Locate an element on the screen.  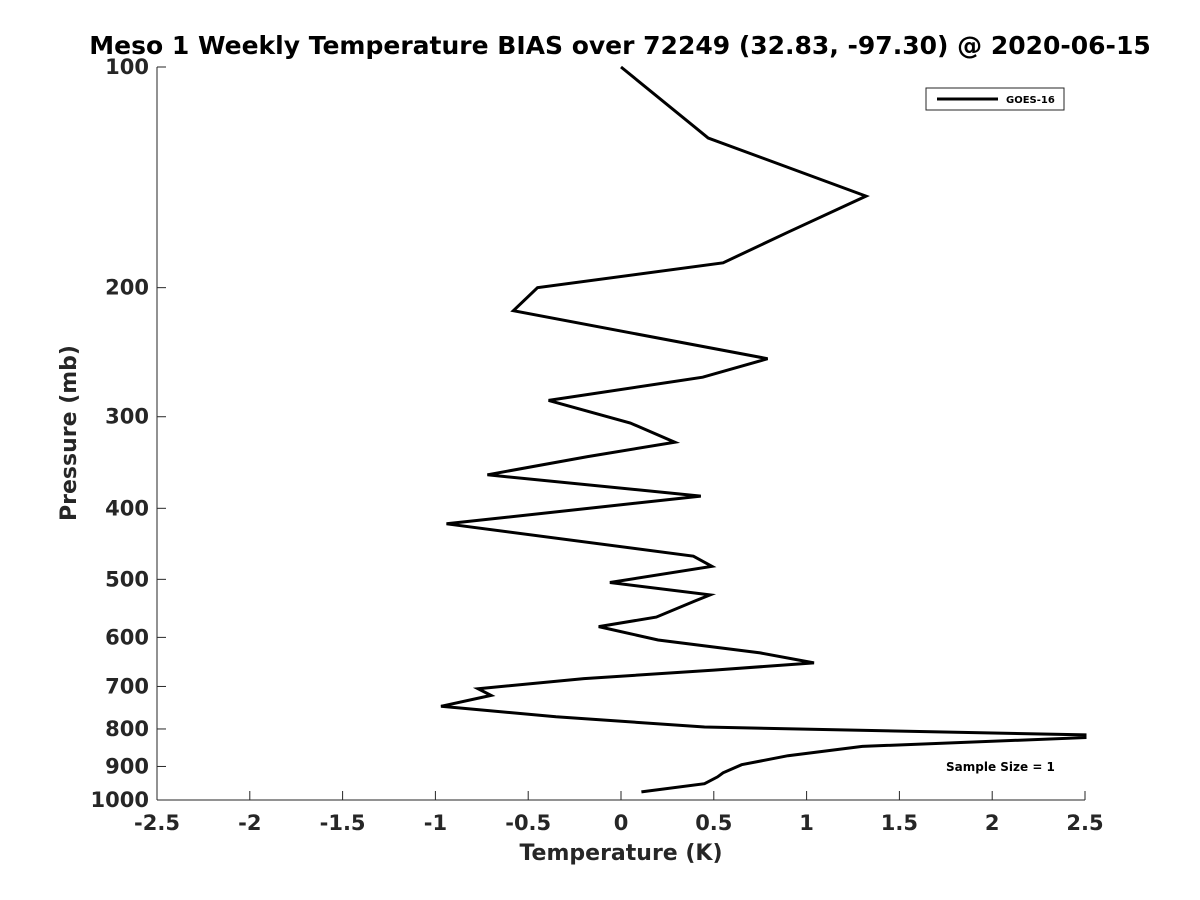
y-ticks: 100 200 300 400 500 600 700 800 900 1000 is located at coordinates (128, 433).